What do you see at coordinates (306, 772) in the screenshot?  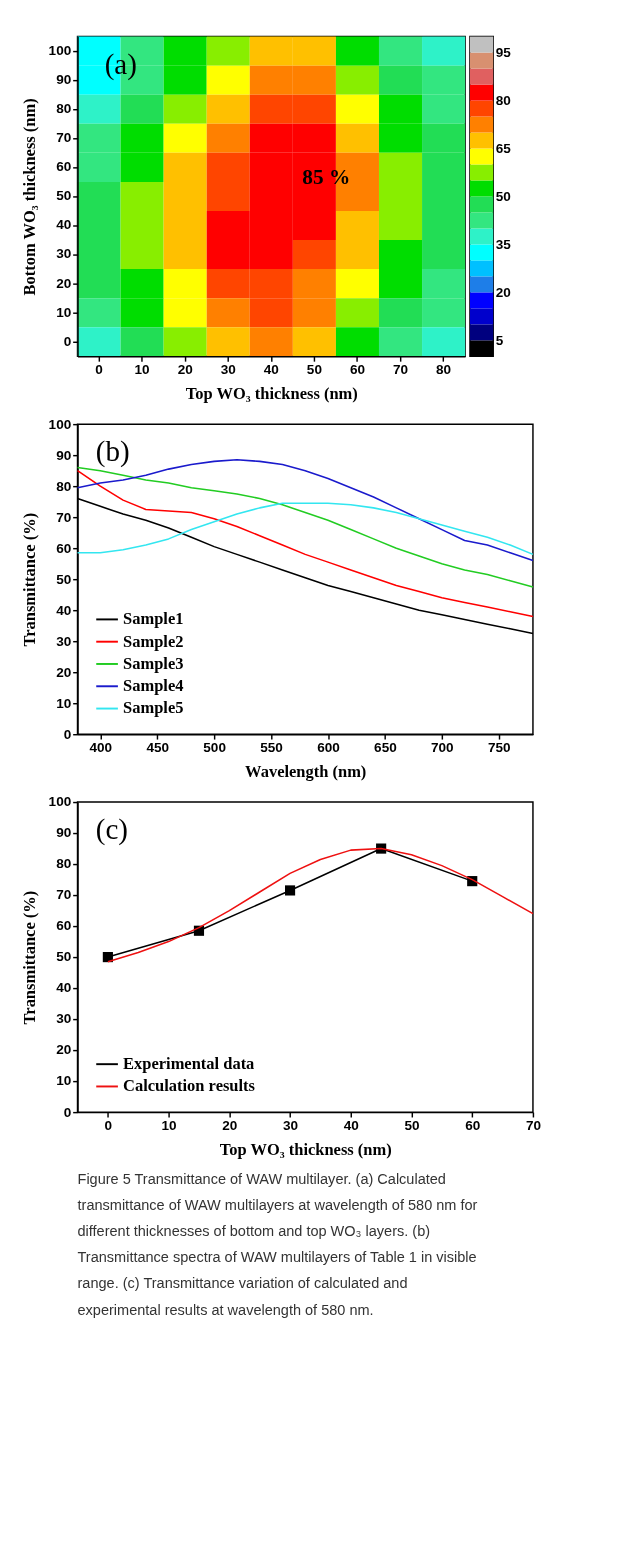 I see `x-axis-title: Wavelength (nm)` at bounding box center [306, 772].